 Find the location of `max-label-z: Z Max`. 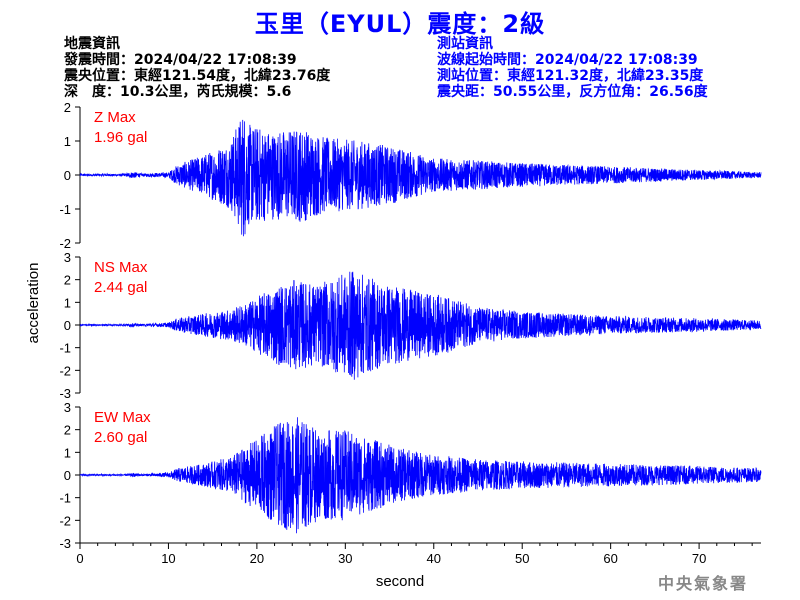

max-label-z: Z Max is located at coordinates (115, 117).